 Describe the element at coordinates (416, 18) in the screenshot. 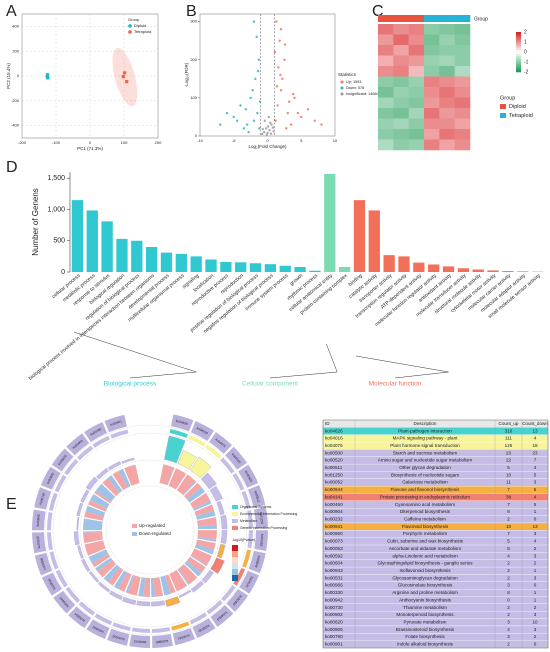

I see `group-annotation` at that location.